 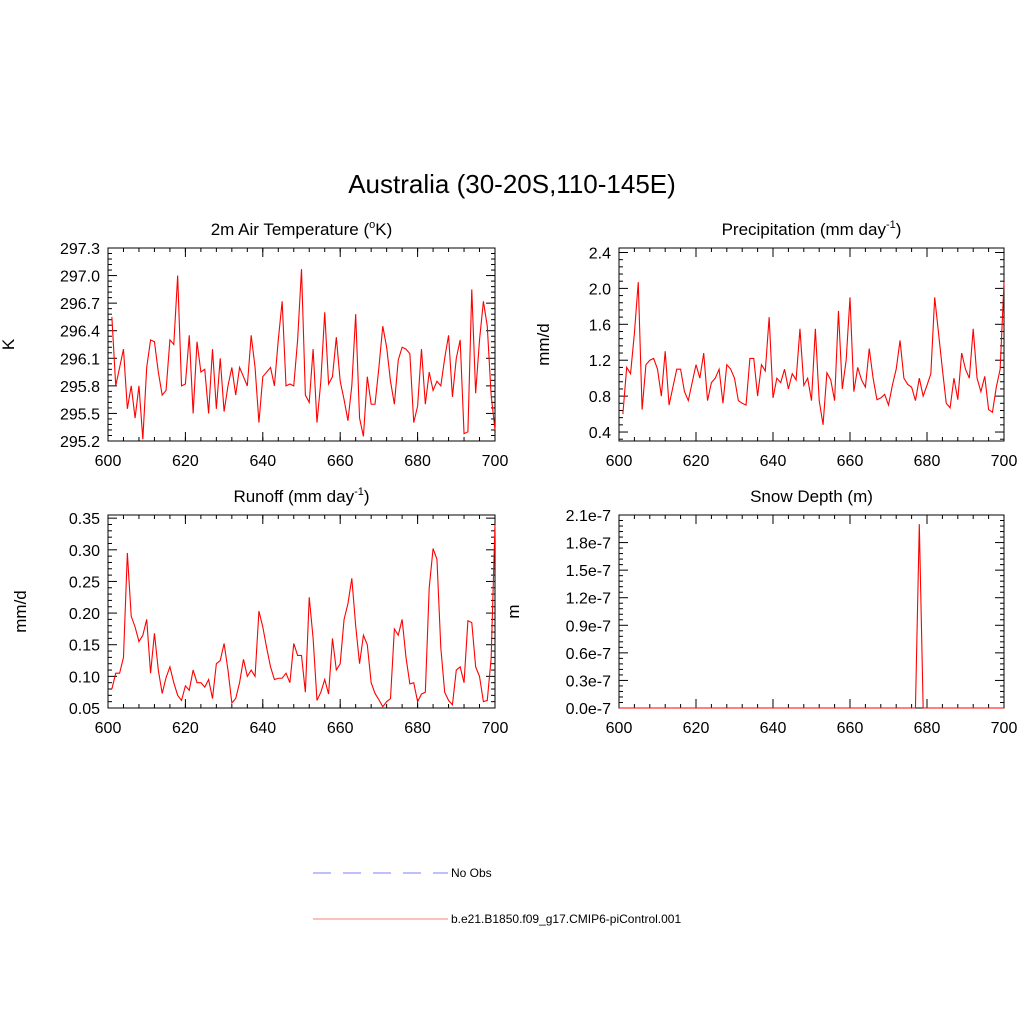 What do you see at coordinates (811, 496) in the screenshot?
I see `snow-panel-title: Snow Depth (m)` at bounding box center [811, 496].